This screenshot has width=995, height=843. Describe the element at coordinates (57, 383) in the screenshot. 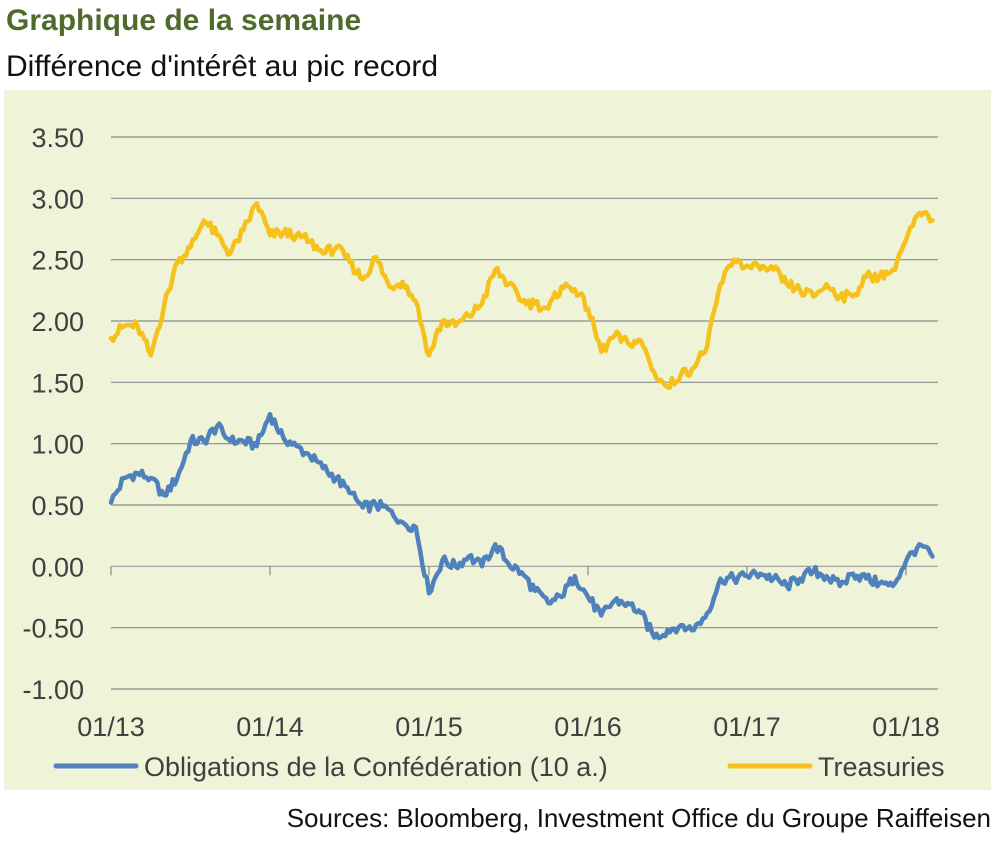

I see `y-tick-label: 1.50` at that location.